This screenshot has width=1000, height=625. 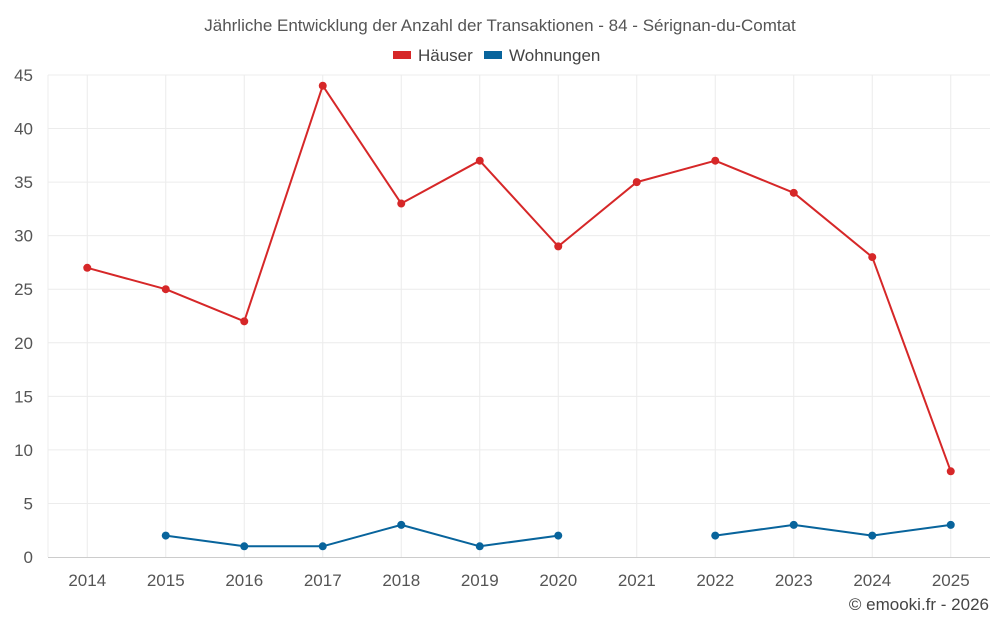 What do you see at coordinates (28, 557) in the screenshot?
I see `y-tick-label: 0` at bounding box center [28, 557].